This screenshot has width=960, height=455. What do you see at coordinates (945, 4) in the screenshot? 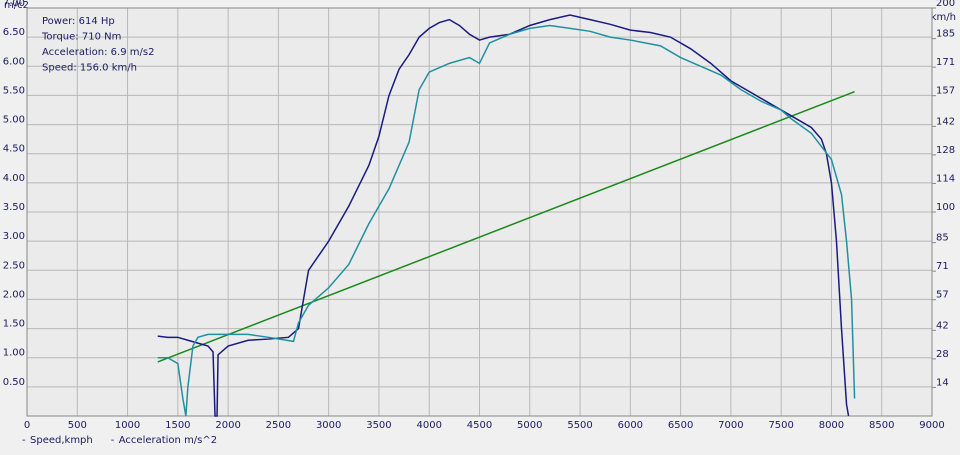
I see `y2-tick-label: 200` at bounding box center [945, 4].